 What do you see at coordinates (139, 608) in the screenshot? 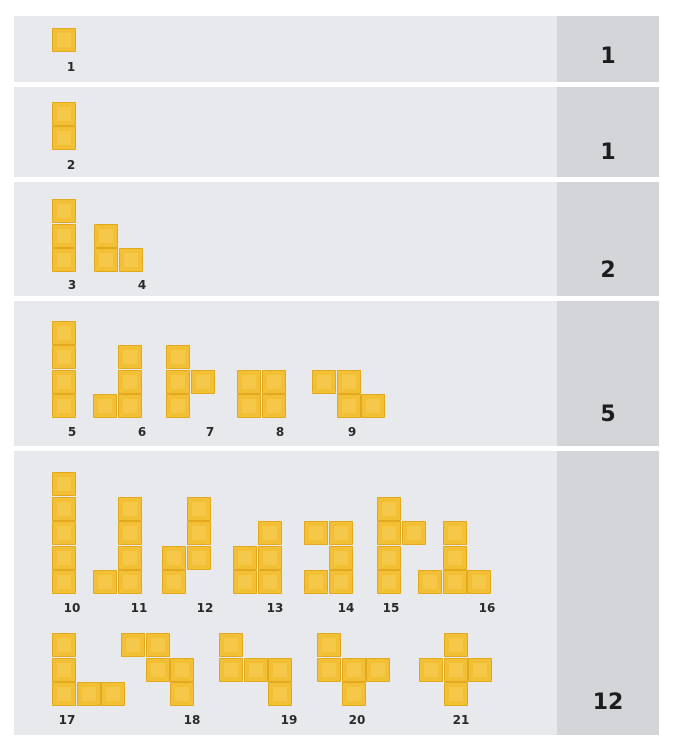
I see `piece-label: 11` at bounding box center [139, 608].